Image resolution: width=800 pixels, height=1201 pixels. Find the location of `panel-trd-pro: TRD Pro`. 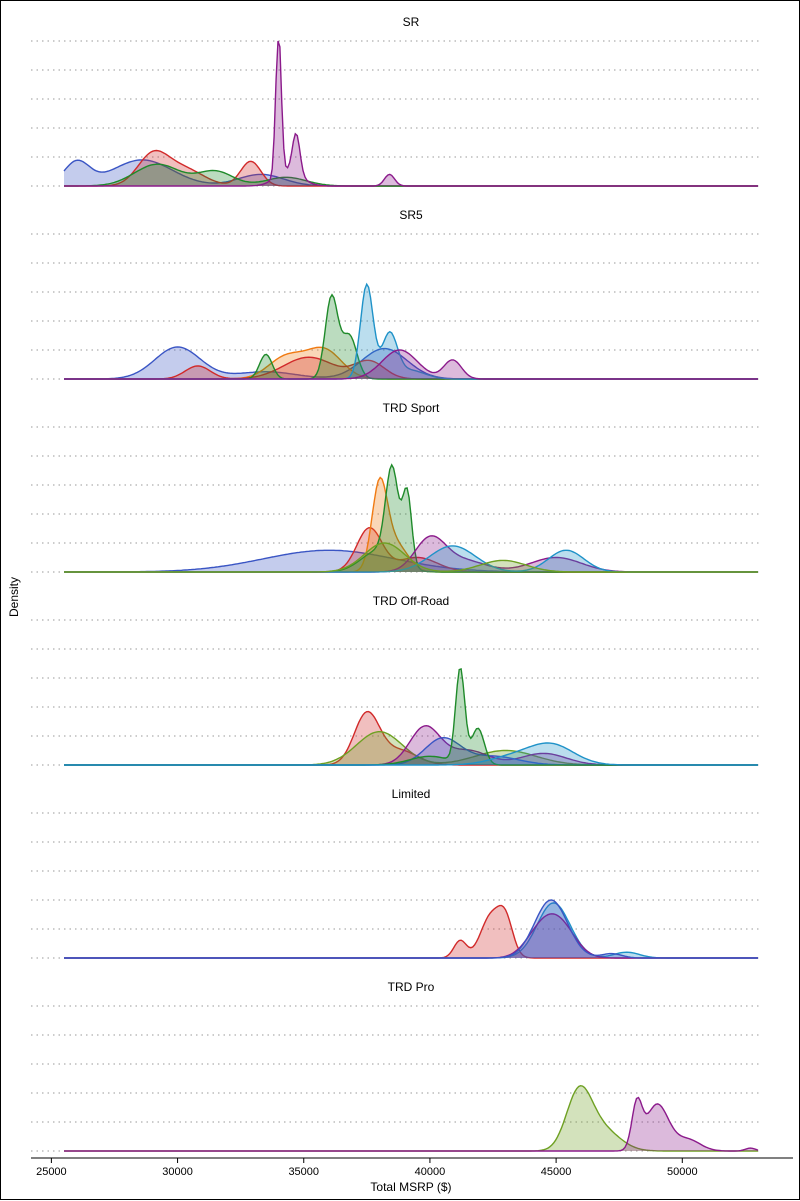

panel-trd-pro: TRD Pro is located at coordinates (396, 1066).